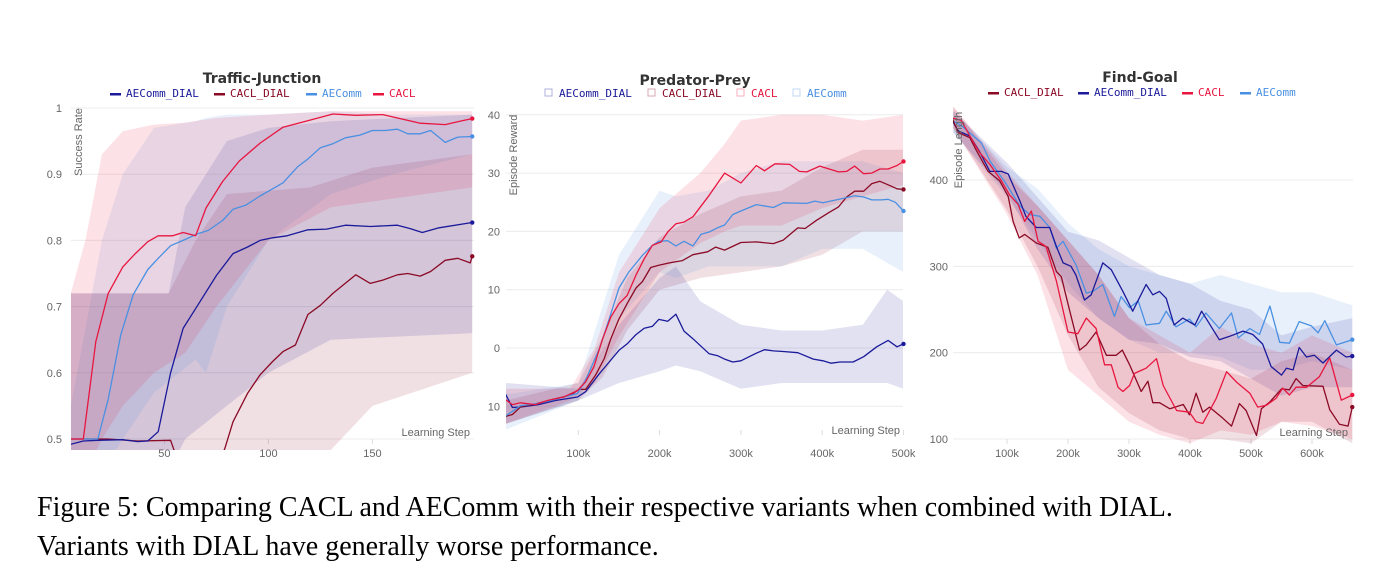 The height and width of the screenshot is (580, 1399). I want to click on line-cacl, so click(704, 283).